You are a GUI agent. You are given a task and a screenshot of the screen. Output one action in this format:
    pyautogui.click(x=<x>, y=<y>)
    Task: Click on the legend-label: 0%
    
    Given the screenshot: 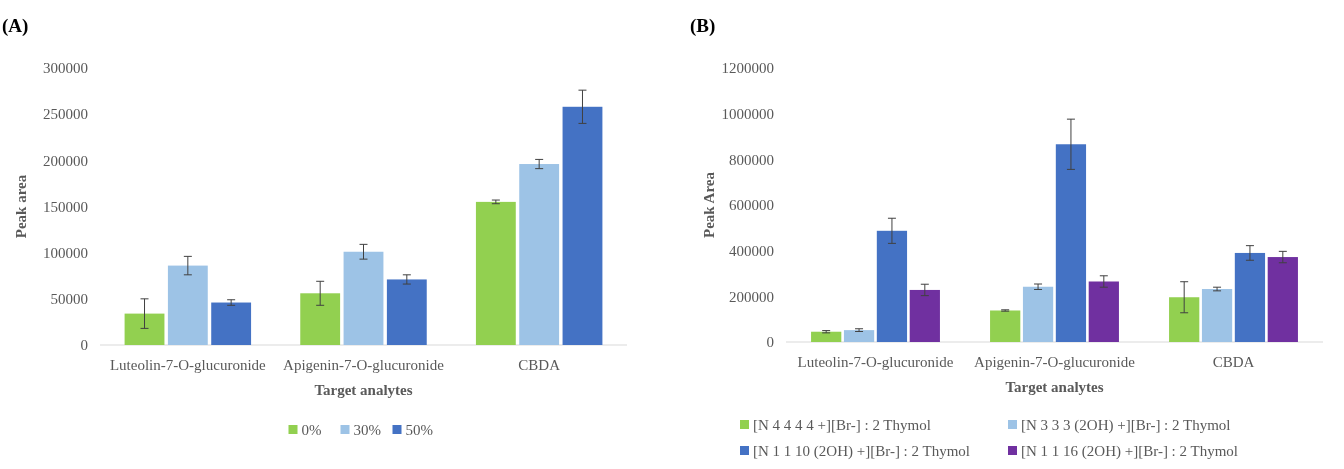 What is the action you would take?
    pyautogui.click(x=311, y=430)
    